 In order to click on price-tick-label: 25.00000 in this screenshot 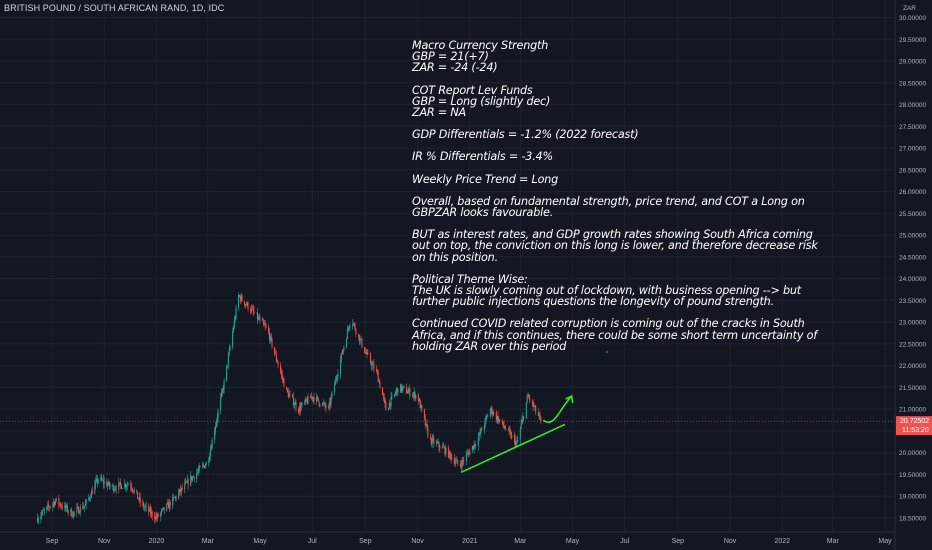, I will do `click(912, 236)`.